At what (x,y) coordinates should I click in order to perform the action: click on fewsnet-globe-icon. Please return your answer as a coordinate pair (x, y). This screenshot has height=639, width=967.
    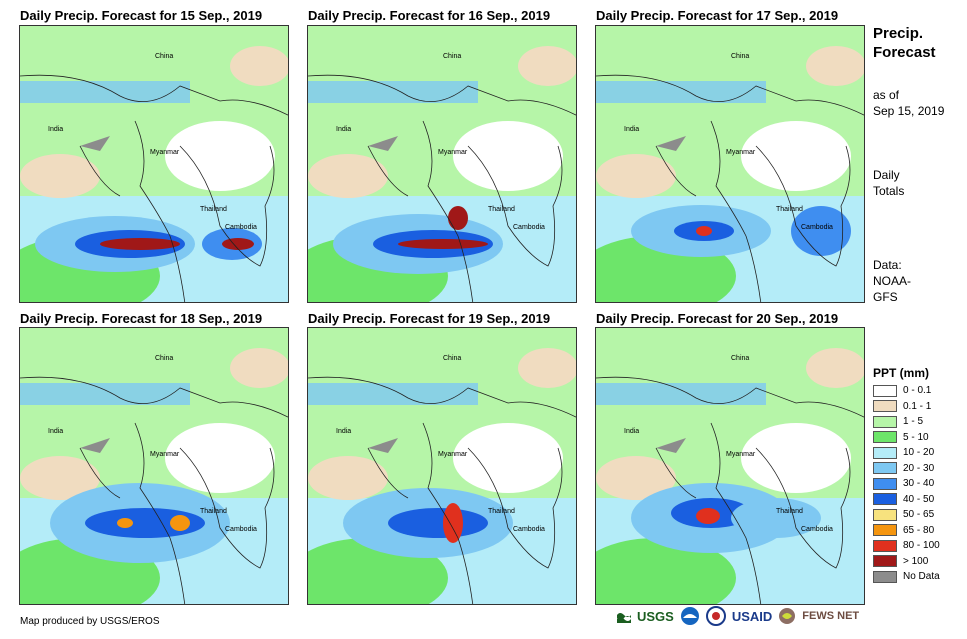
    Looking at the image, I should click on (787, 616).